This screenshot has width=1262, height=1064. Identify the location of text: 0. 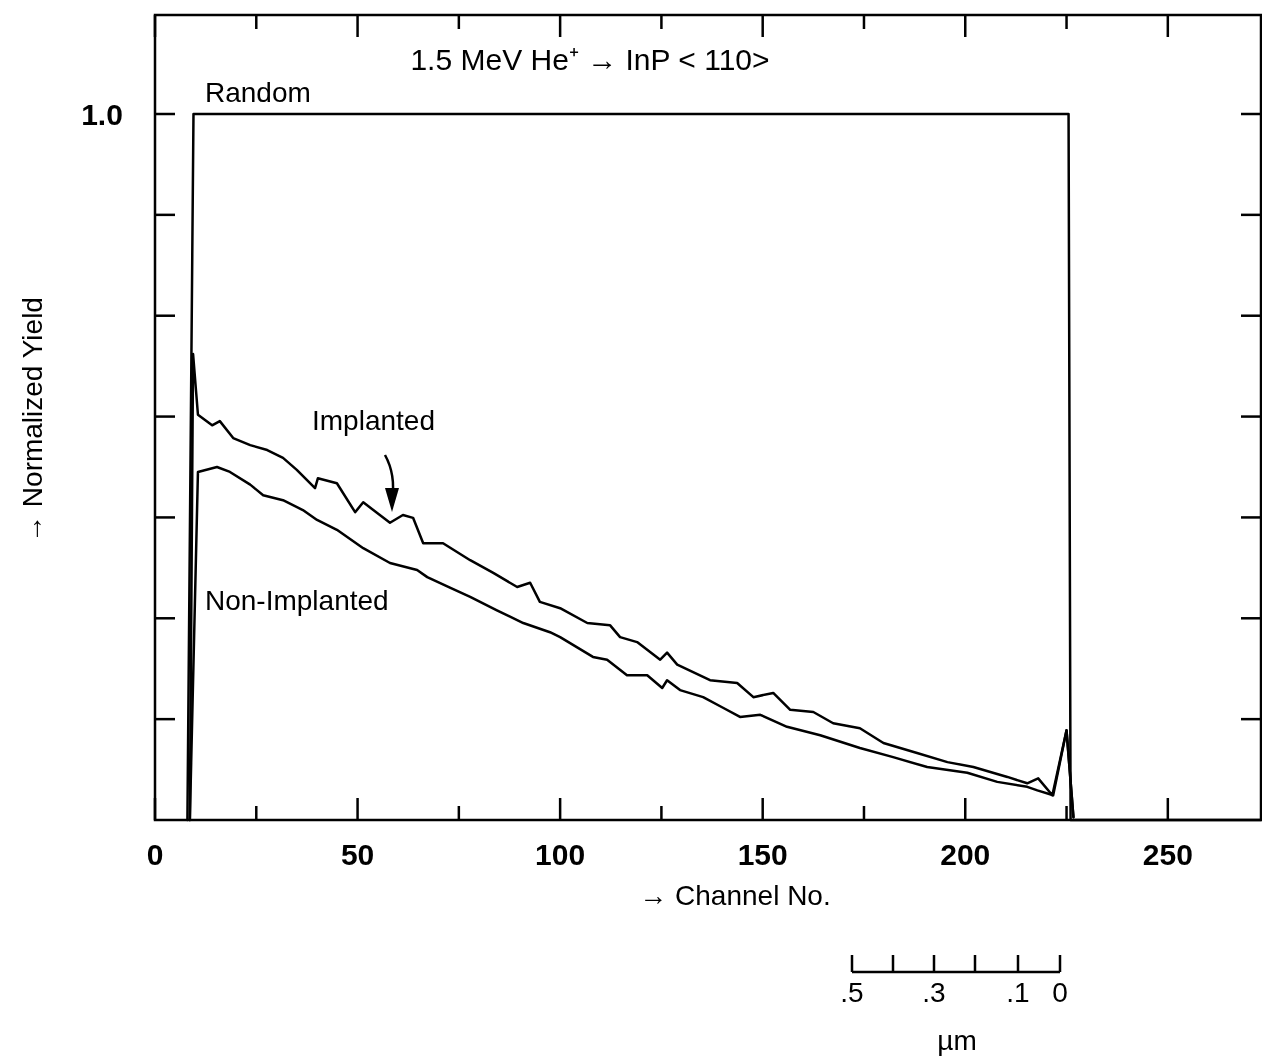
(1060, 992).